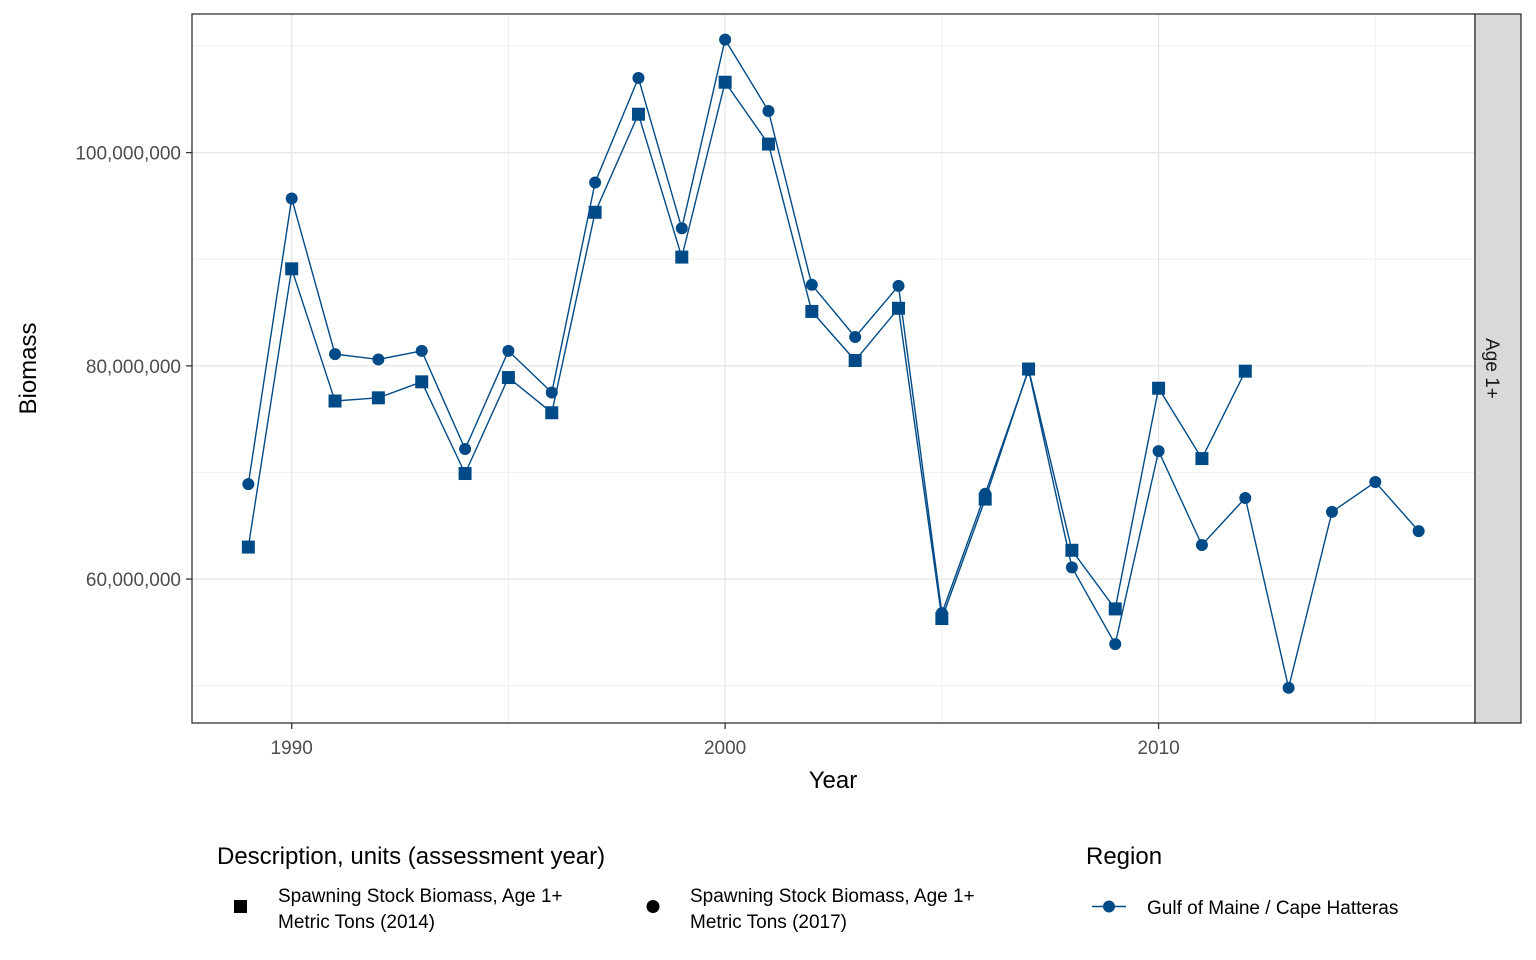 This screenshot has height=960, width=1536. I want to click on x-axis-title: Year, so click(833, 780).